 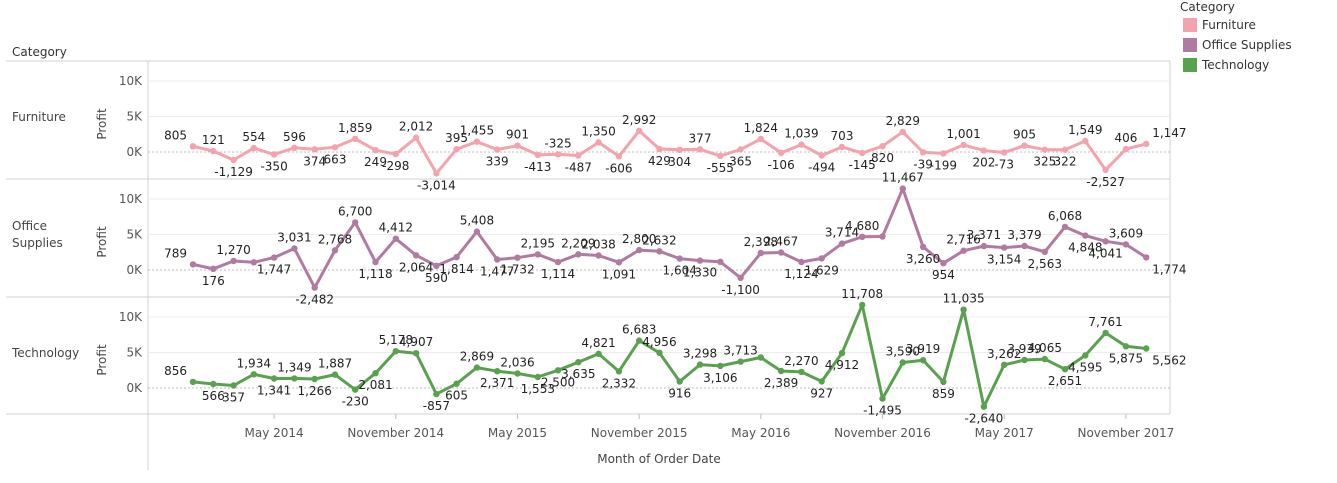 I want to click on data-label: 1,124, so click(x=801, y=274).